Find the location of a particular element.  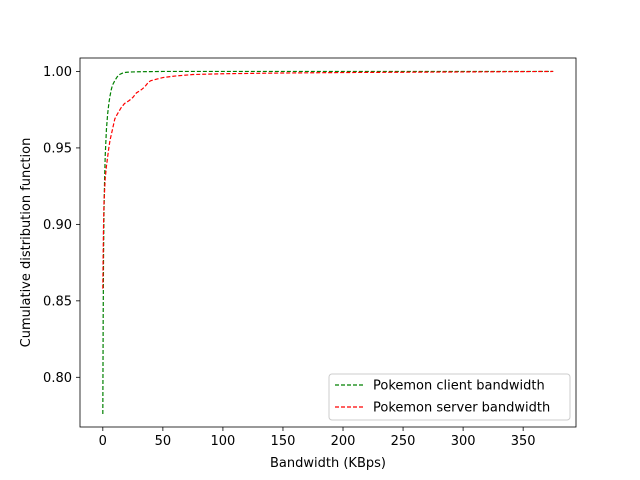

x-tick-label: 350 is located at coordinates (523, 441).